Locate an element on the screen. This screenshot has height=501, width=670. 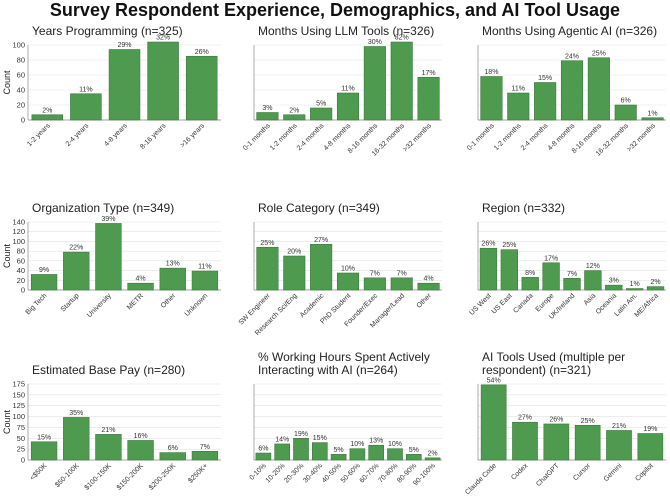
panel-9-title-line: AI Tools Used (multiple per is located at coordinates (553, 357).